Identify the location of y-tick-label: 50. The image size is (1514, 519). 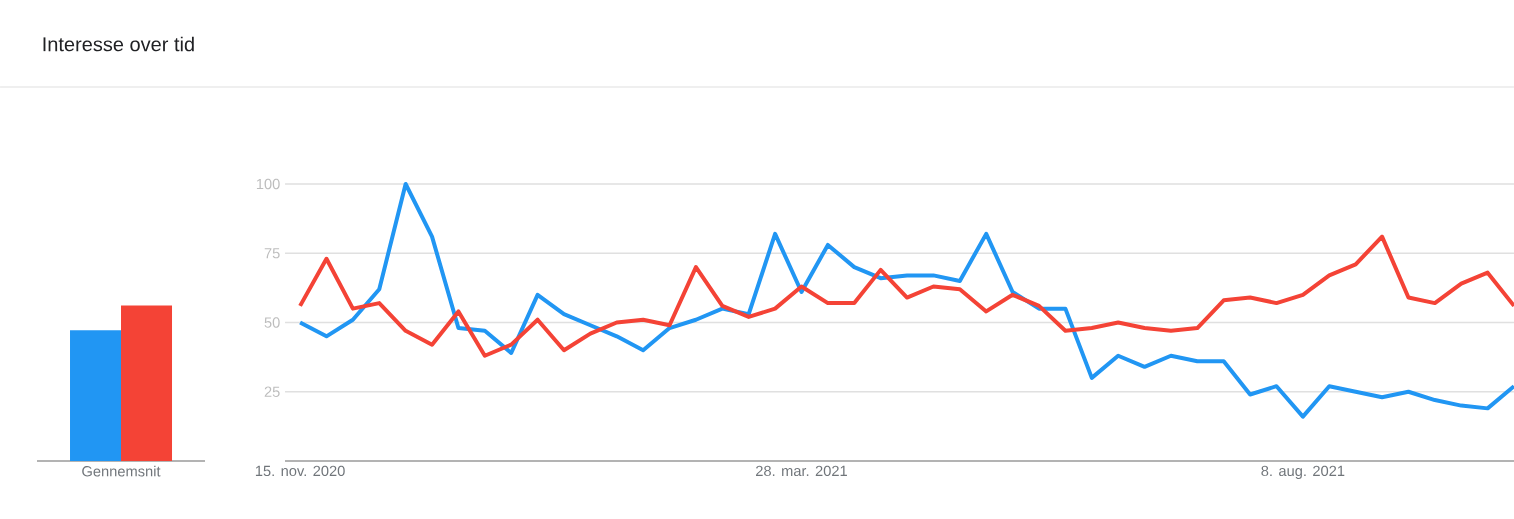
(272, 322).